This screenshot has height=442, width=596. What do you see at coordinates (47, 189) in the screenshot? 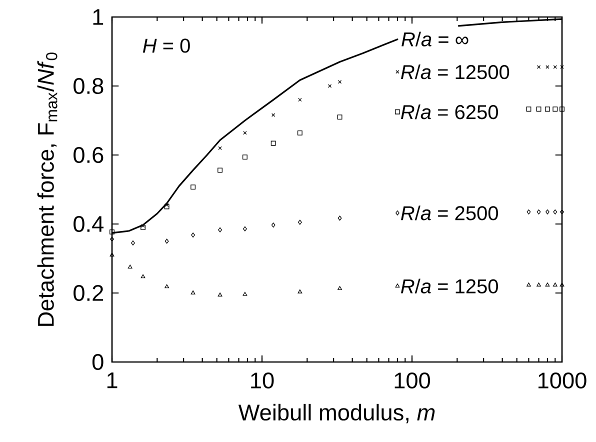
I see `y-axis-title: Detachment force, F$_{max}$/Nf$_{0}$` at bounding box center [47, 189].